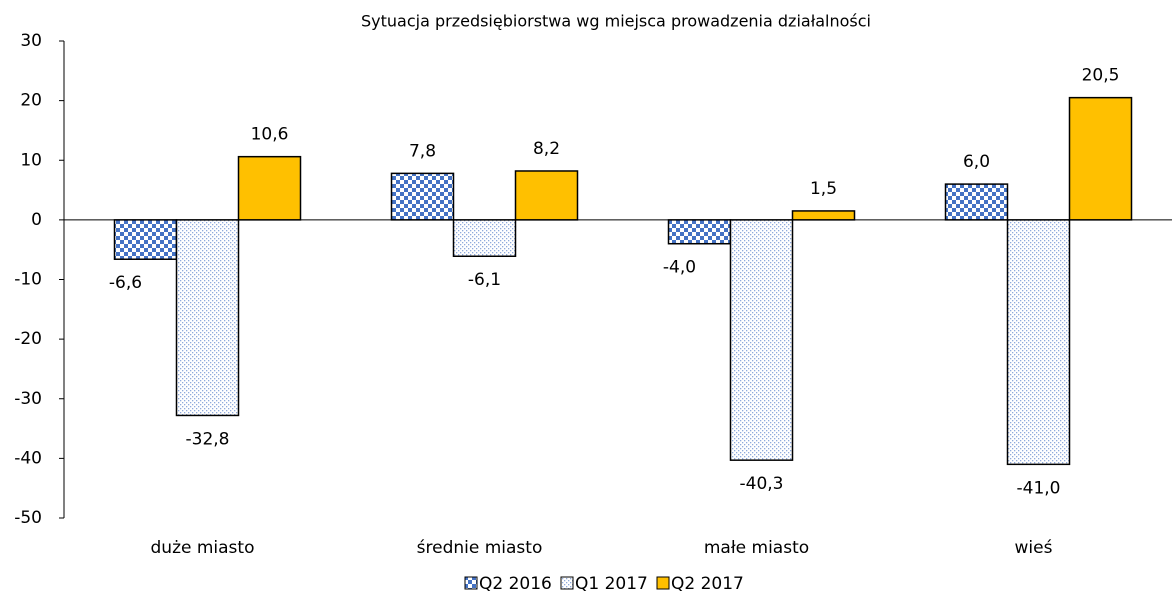 The image size is (1172, 605). What do you see at coordinates (31, 101) in the screenshot?
I see `y-tick-label: 20` at bounding box center [31, 101].